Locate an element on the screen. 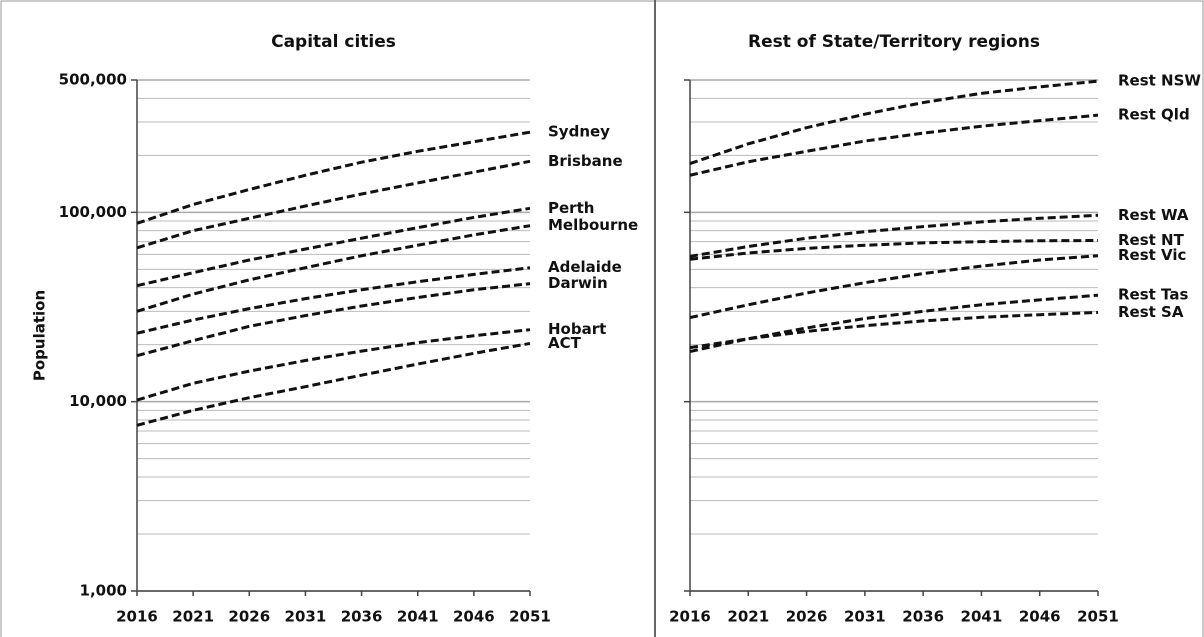 This screenshot has width=1204, height=637. series-label: Adelaide is located at coordinates (585, 267).